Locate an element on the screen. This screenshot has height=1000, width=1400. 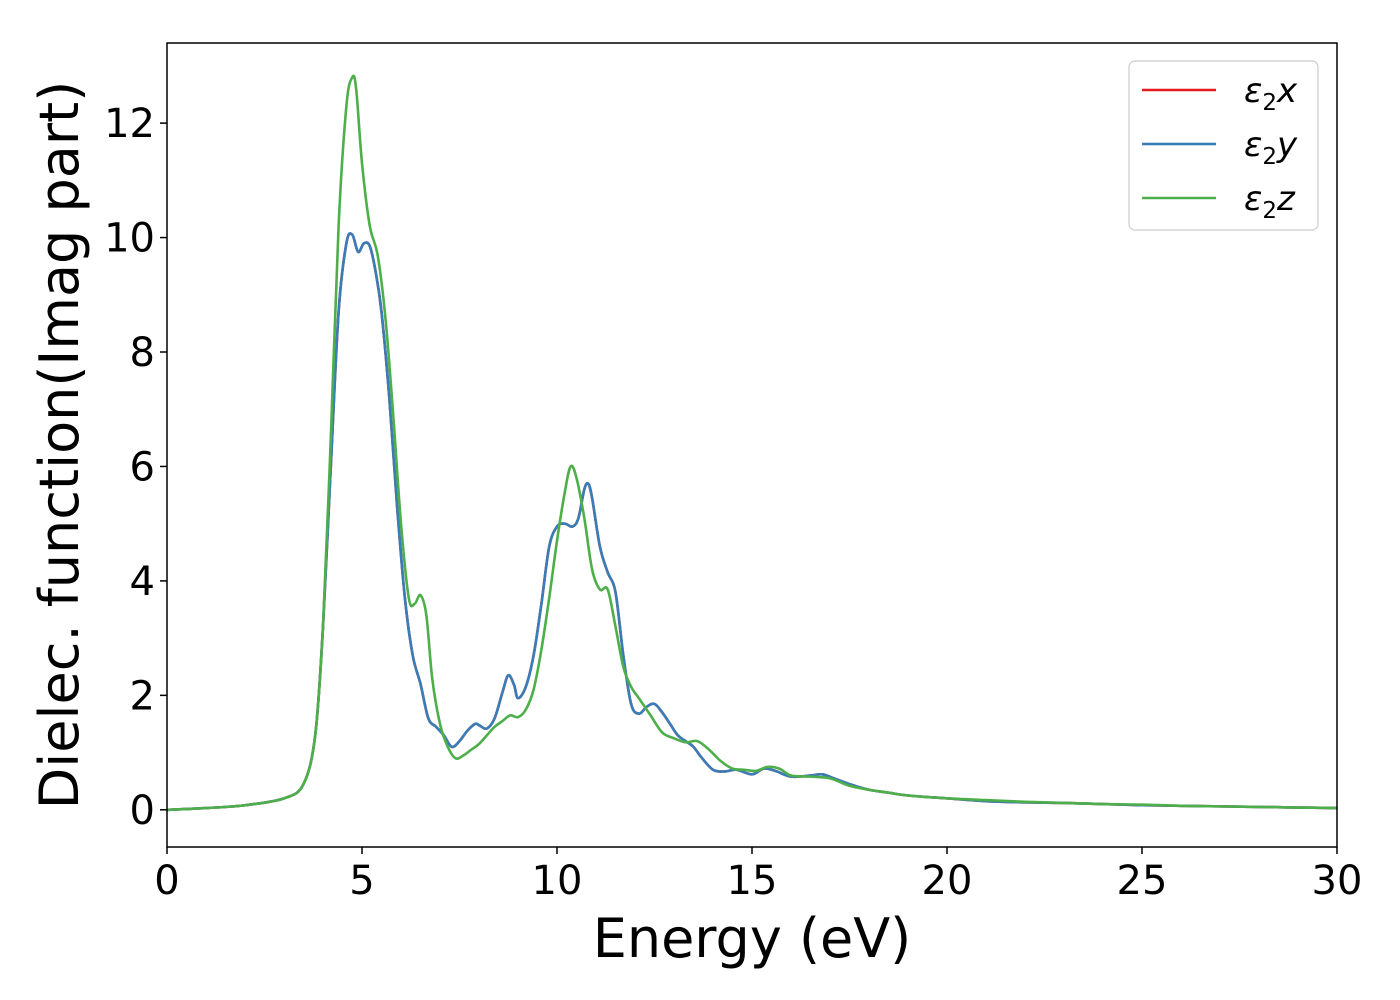
y-tick-label: 6 is located at coordinates (142, 467).